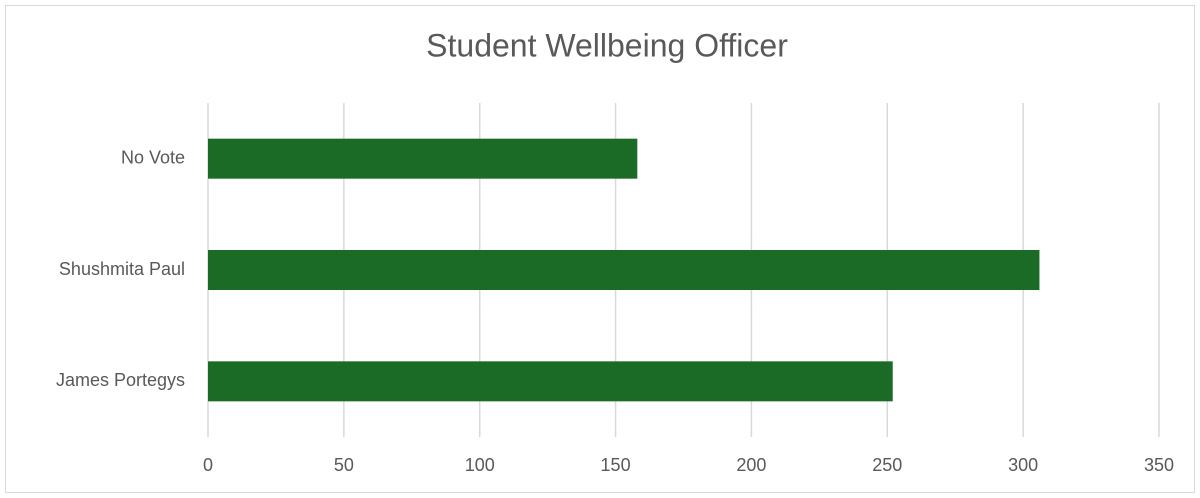  Describe the element at coordinates (887, 465) in the screenshot. I see `x-tick-label: 250` at that location.